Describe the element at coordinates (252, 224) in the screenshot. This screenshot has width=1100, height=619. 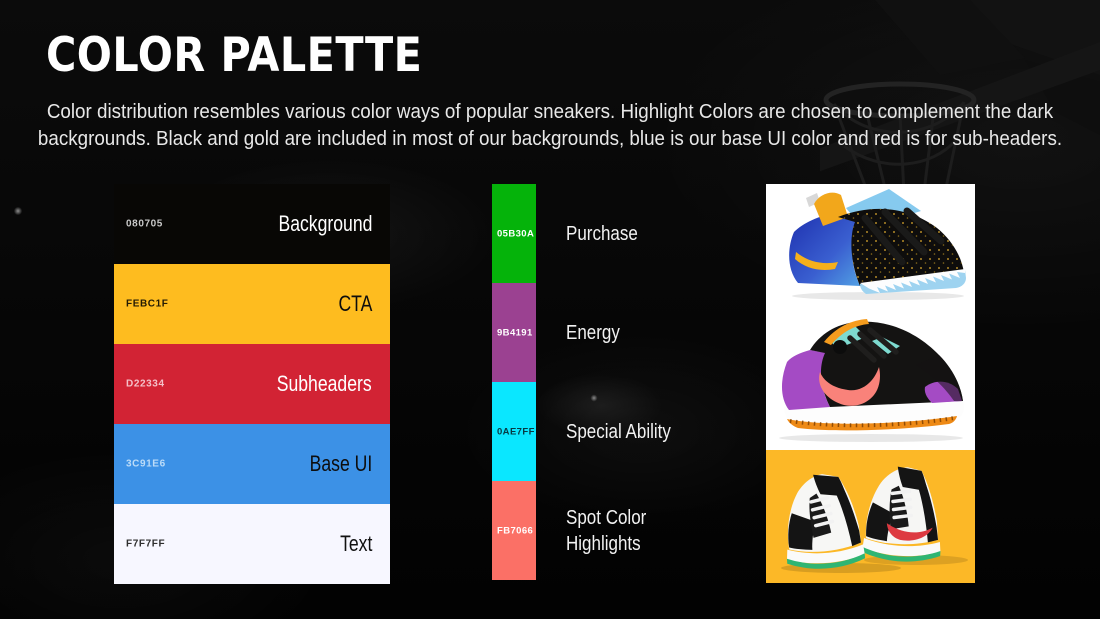
I see `swatch-background: 080705 Background` at that location.